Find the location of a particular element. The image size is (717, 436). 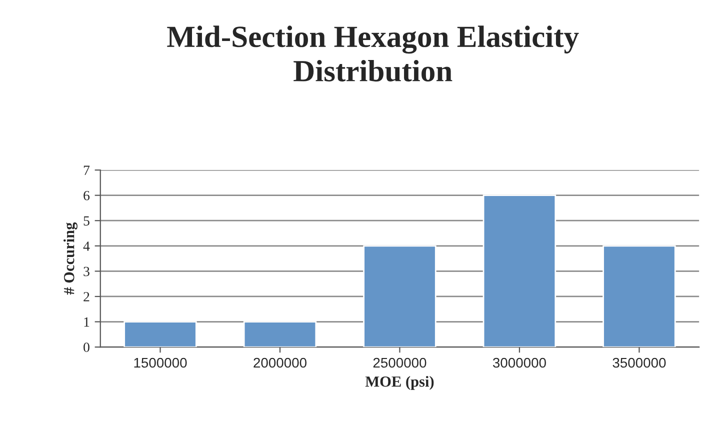

y-tick-label: 4 is located at coordinates (86, 246).